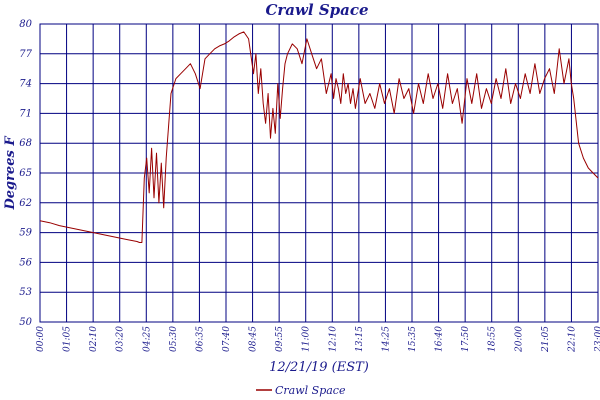  Describe the element at coordinates (413, 339) in the screenshot. I see `x-tick-label: 15:35` at that location.